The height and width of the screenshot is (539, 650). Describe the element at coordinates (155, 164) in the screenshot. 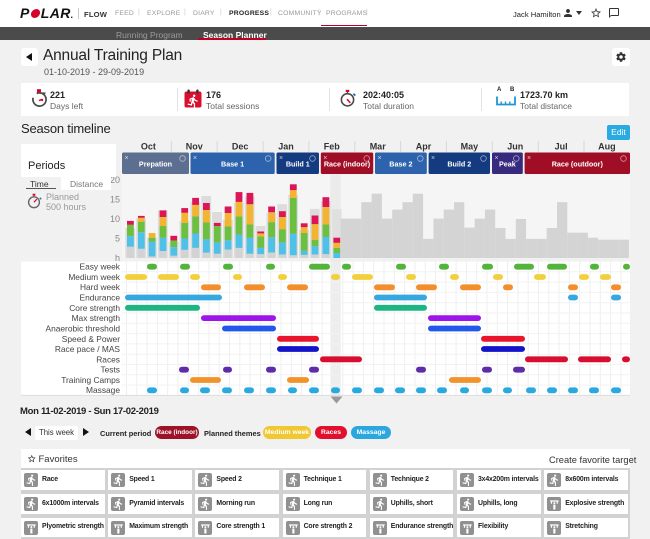

I see `svg-text: Prepation` at that location.